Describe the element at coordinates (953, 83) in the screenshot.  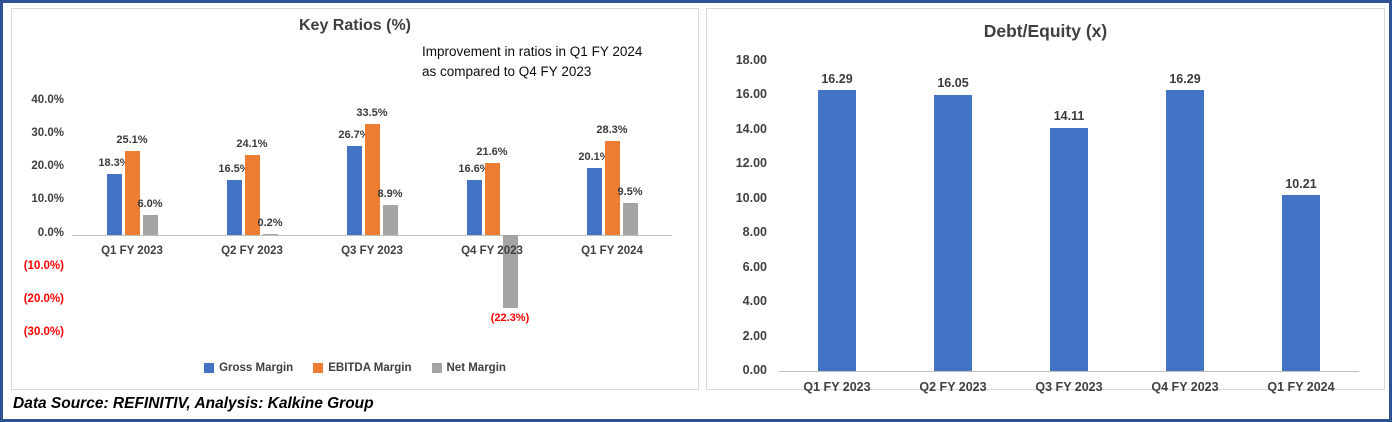
I see `bar-value-label: 16.05` at that location.